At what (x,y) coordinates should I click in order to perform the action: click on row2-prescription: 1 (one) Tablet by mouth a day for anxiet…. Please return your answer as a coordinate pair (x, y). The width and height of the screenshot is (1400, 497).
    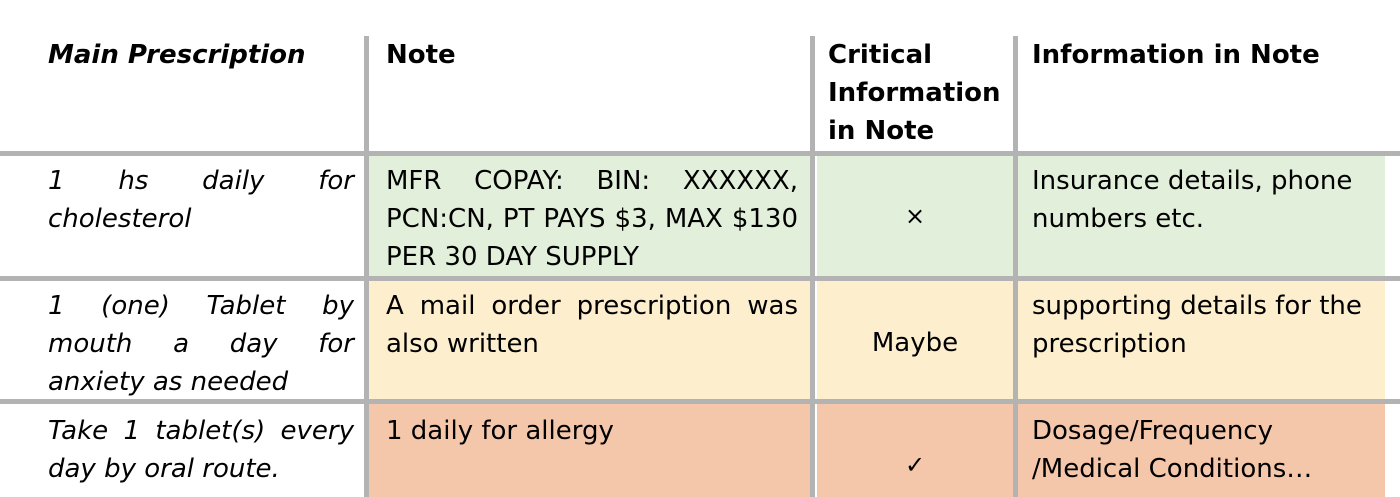
    Looking at the image, I should click on (201, 344).